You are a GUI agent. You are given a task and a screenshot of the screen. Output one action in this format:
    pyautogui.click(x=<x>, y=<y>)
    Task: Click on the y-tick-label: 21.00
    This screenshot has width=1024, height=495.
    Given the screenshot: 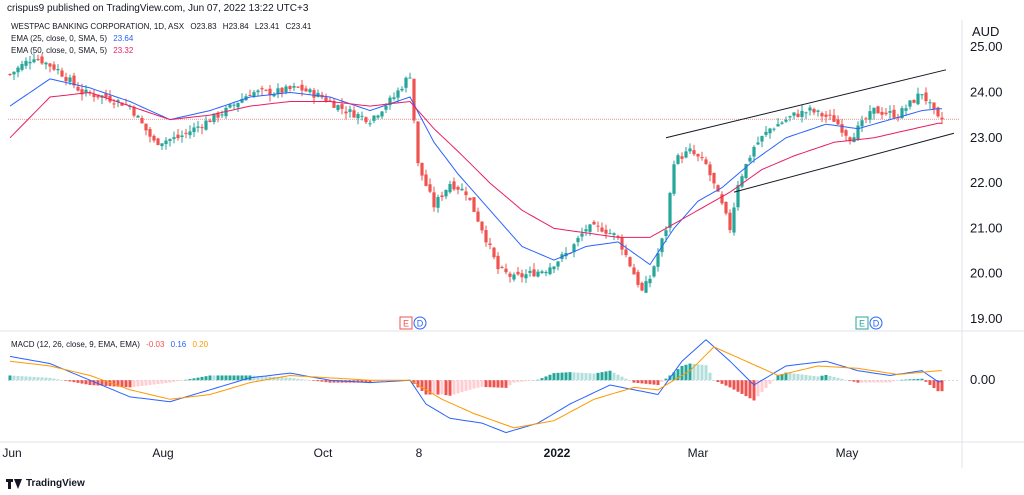 What is the action you would take?
    pyautogui.click(x=986, y=227)
    